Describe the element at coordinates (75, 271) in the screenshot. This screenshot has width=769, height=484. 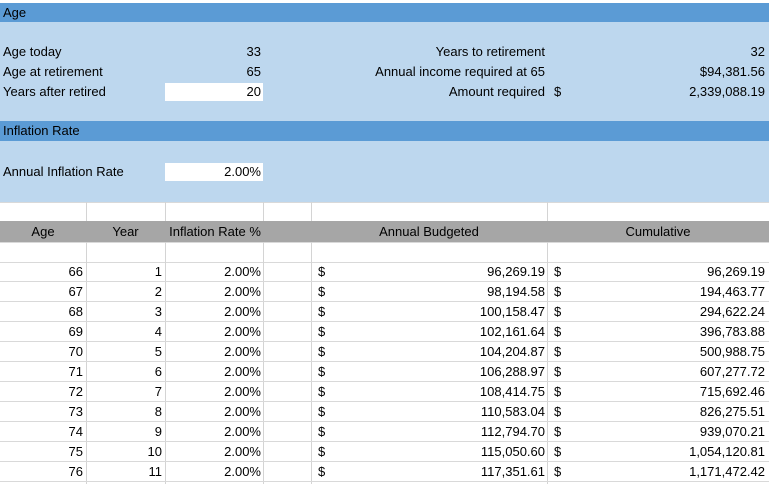
I see `age-cell: 66` at that location.